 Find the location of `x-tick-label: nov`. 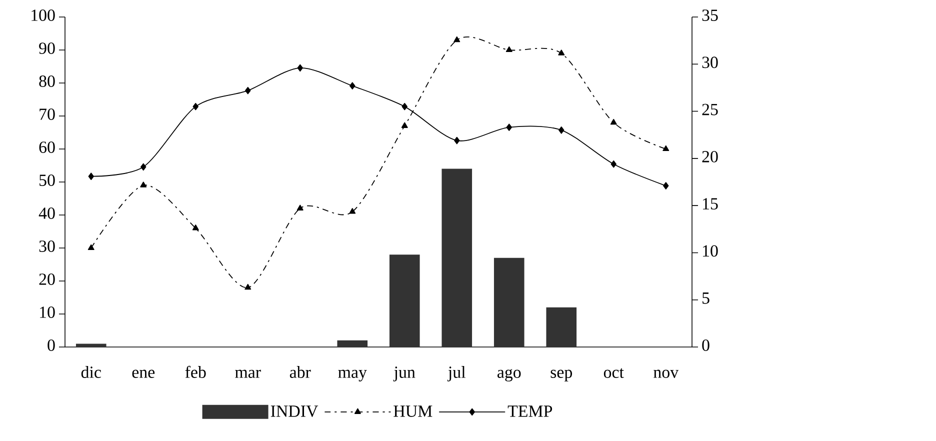

x-tick-label: nov is located at coordinates (666, 374).